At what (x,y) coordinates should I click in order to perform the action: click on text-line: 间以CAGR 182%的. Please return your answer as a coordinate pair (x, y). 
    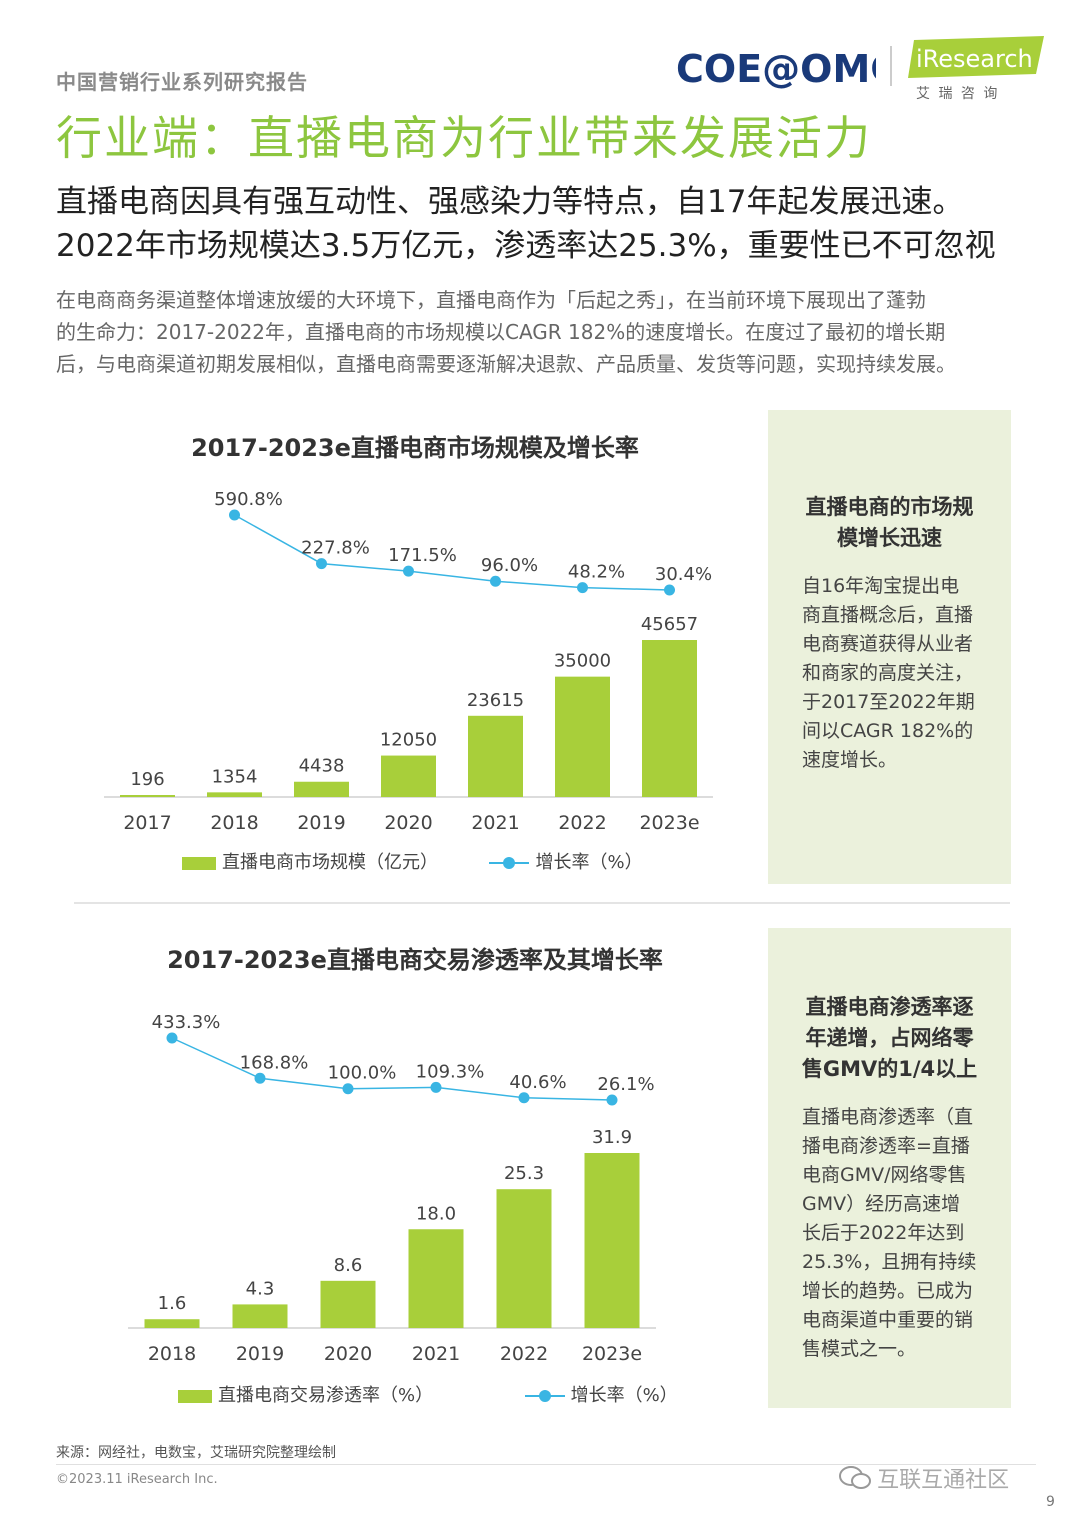
    Looking at the image, I should click on (888, 731).